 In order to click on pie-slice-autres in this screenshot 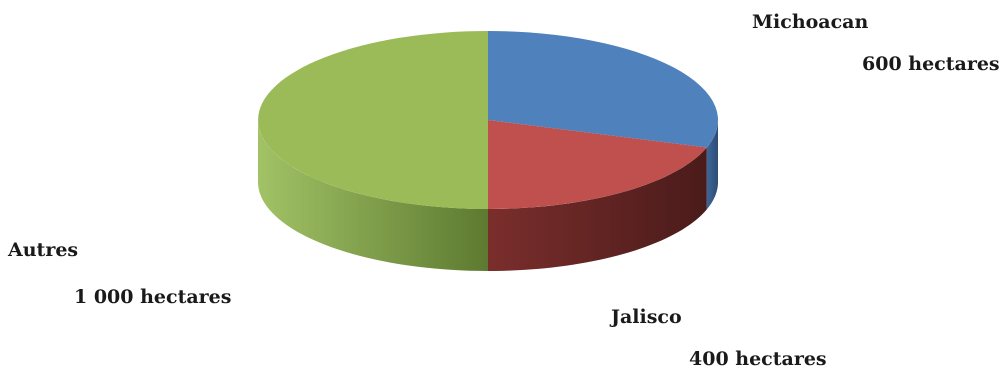, I will do `click(373, 120)`.